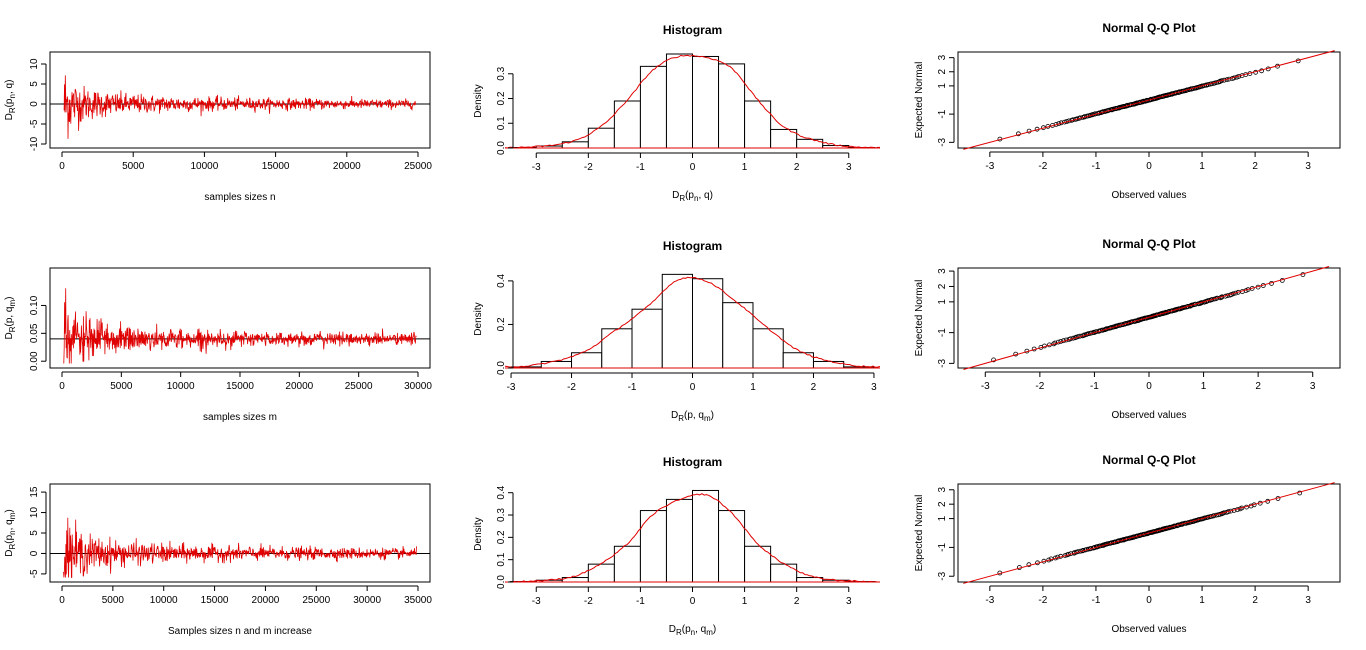 Image resolution: width=1366 pixels, height=650 pixels. I want to click on y-axis-label: DR(pn, q), so click(10, 100).